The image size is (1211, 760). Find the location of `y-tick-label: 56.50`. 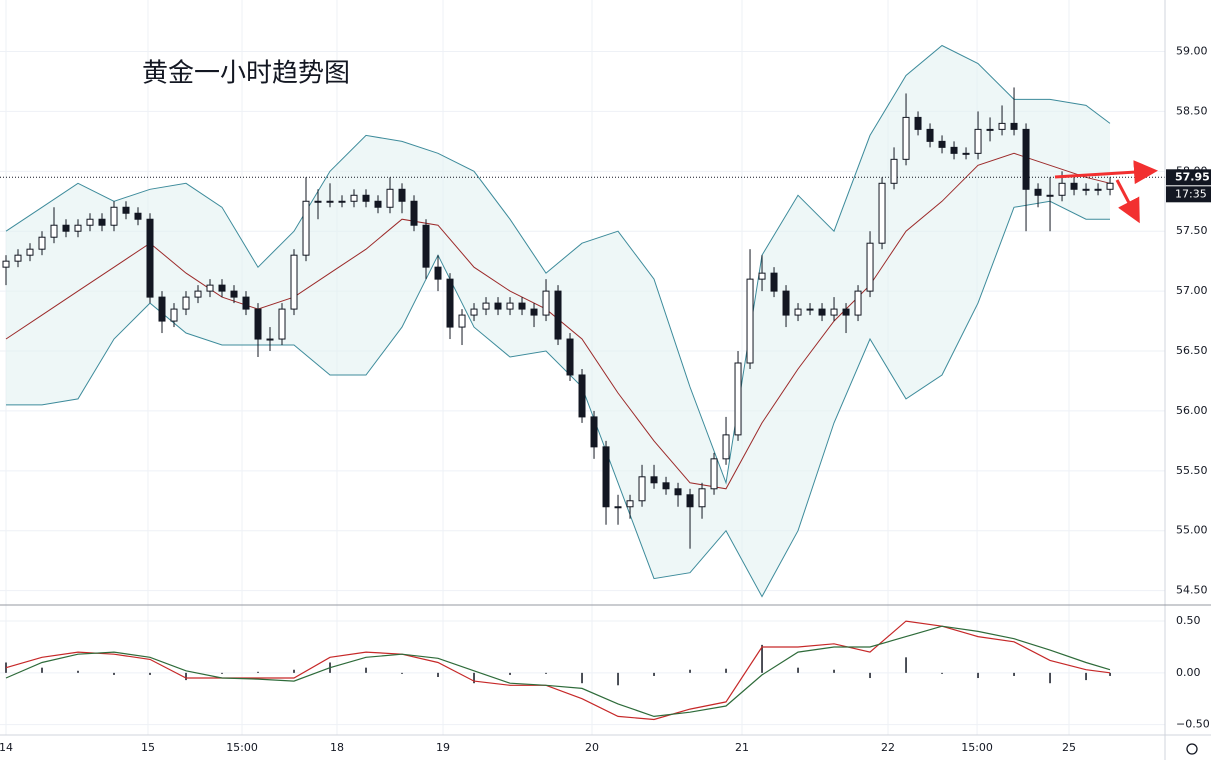

y-tick-label: 56.50 is located at coordinates (1192, 350).